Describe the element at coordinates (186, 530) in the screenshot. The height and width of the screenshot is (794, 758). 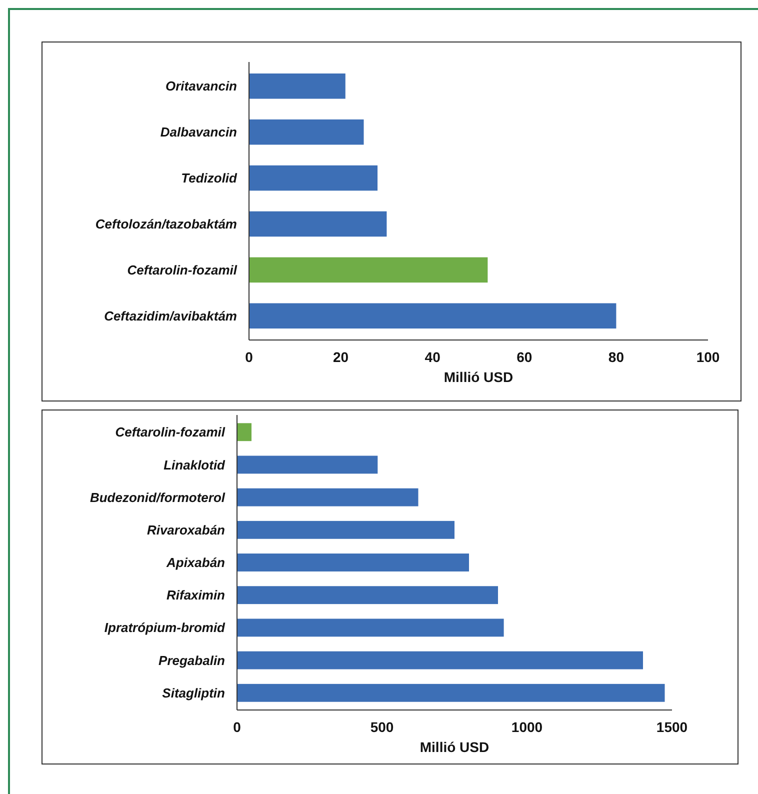
I see `y-tick-label: Rivaroxabán` at that location.